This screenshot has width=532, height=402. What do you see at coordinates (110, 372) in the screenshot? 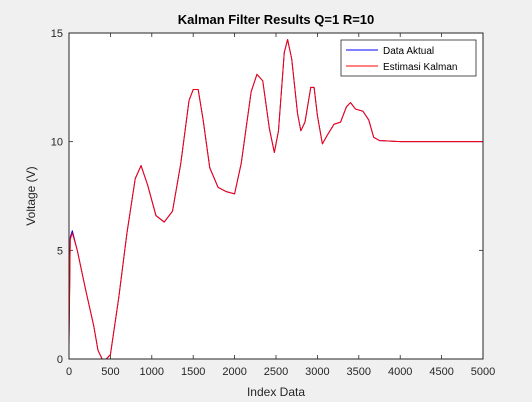
I see `x-tick-label: 500` at bounding box center [110, 372].